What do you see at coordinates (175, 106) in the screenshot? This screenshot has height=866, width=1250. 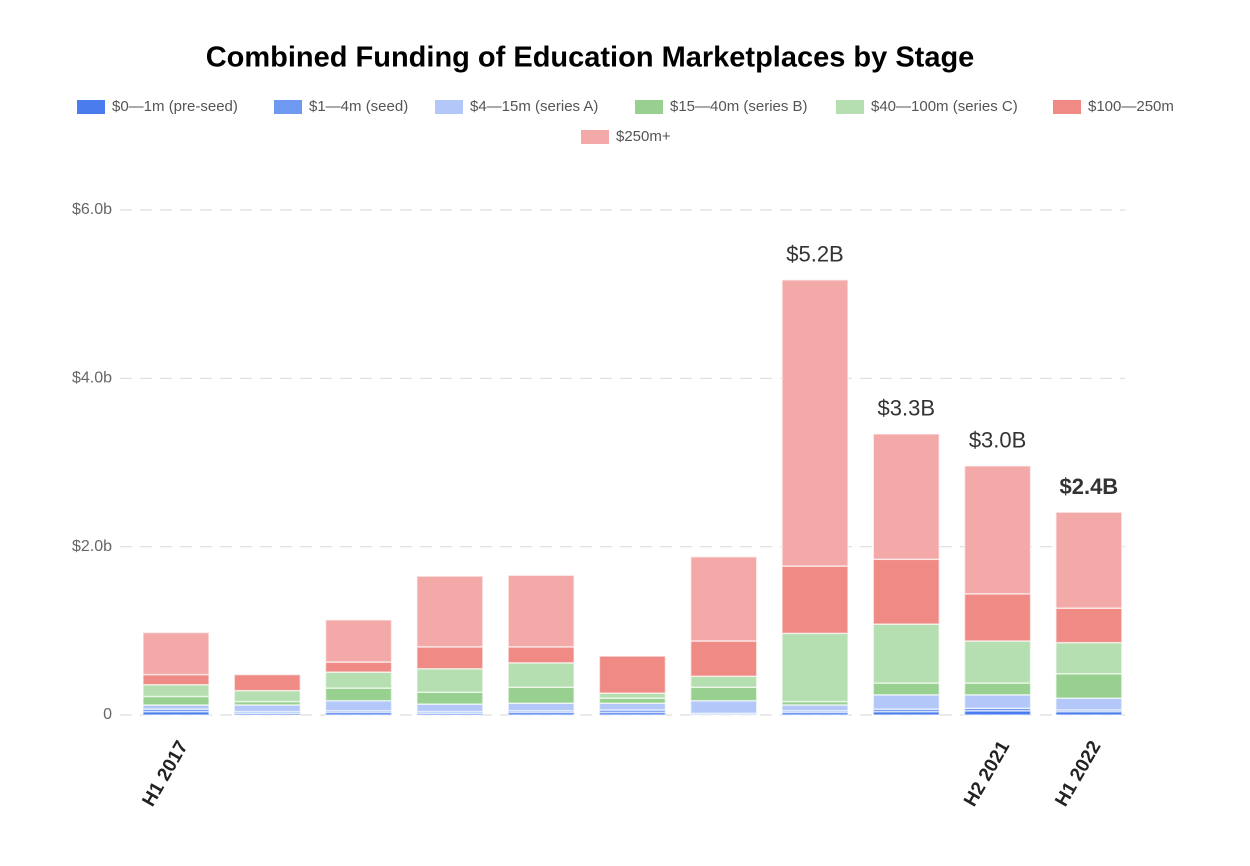 I see `legend-label: $0—1m (pre-seed)` at bounding box center [175, 106].